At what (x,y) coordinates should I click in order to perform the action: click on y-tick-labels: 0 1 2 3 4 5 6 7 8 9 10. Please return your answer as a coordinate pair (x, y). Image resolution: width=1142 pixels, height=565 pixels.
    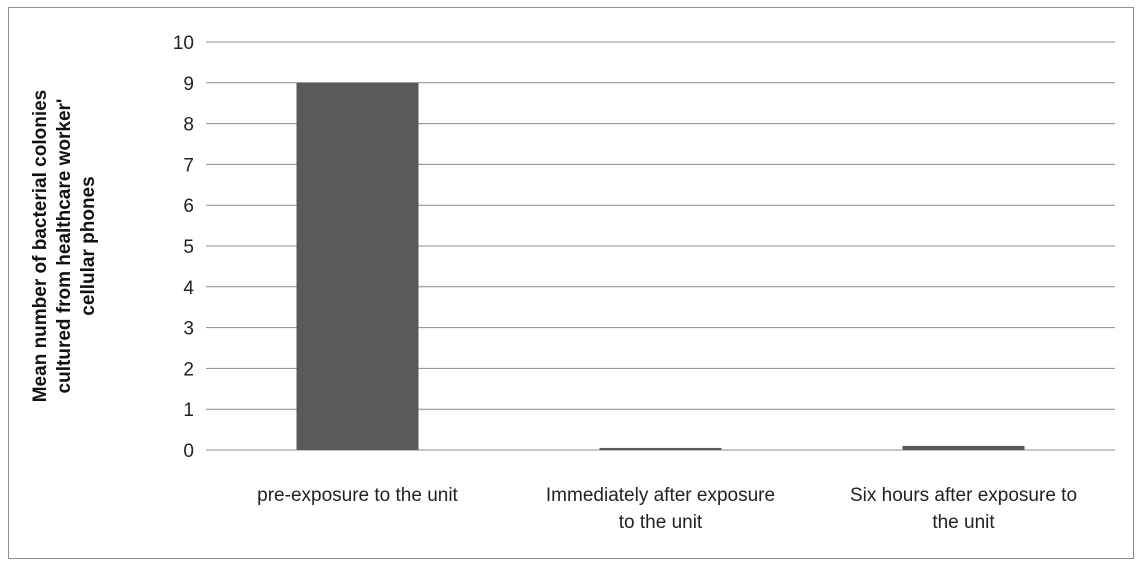
    Looking at the image, I should click on (184, 247).